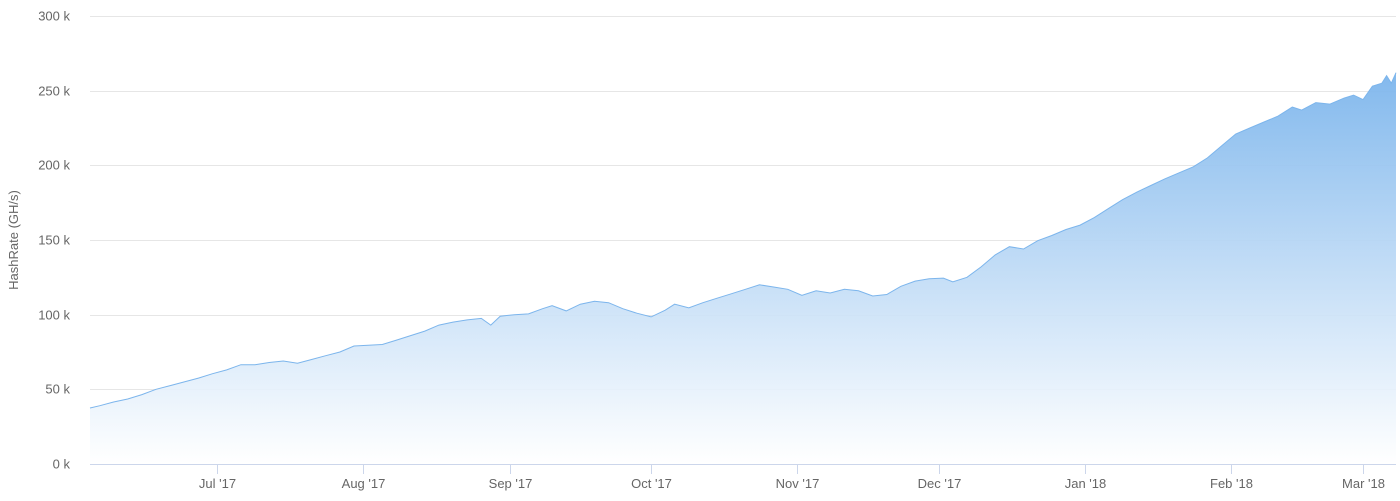  Describe the element at coordinates (54, 165) in the screenshot. I see `y-tick-label: 200 k` at that location.